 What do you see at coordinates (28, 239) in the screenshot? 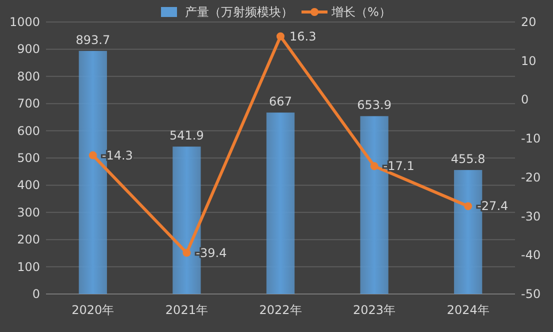
I see `y-tick-label: 200` at bounding box center [28, 239].